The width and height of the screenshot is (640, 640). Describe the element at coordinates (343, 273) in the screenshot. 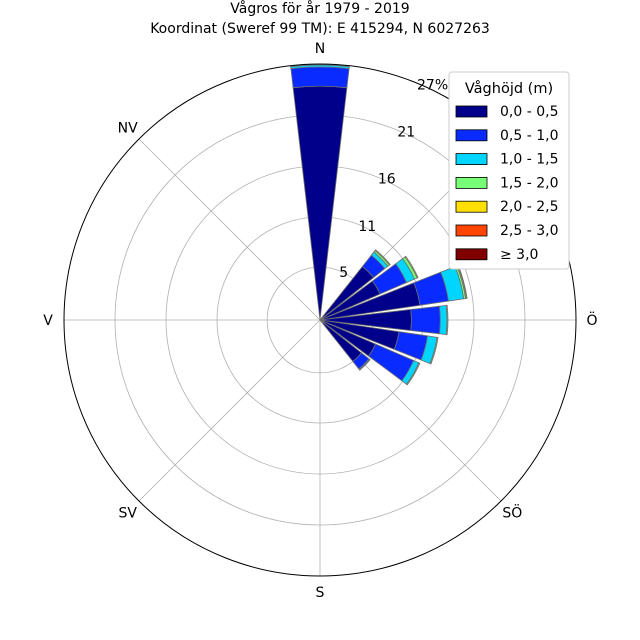

I see `ring-label-1: 5` at that location.